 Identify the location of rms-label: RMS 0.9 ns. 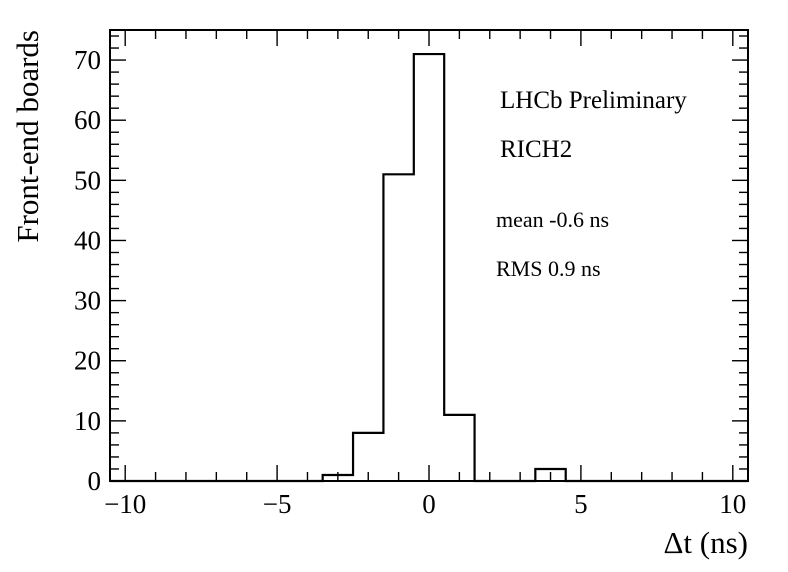
(548, 268).